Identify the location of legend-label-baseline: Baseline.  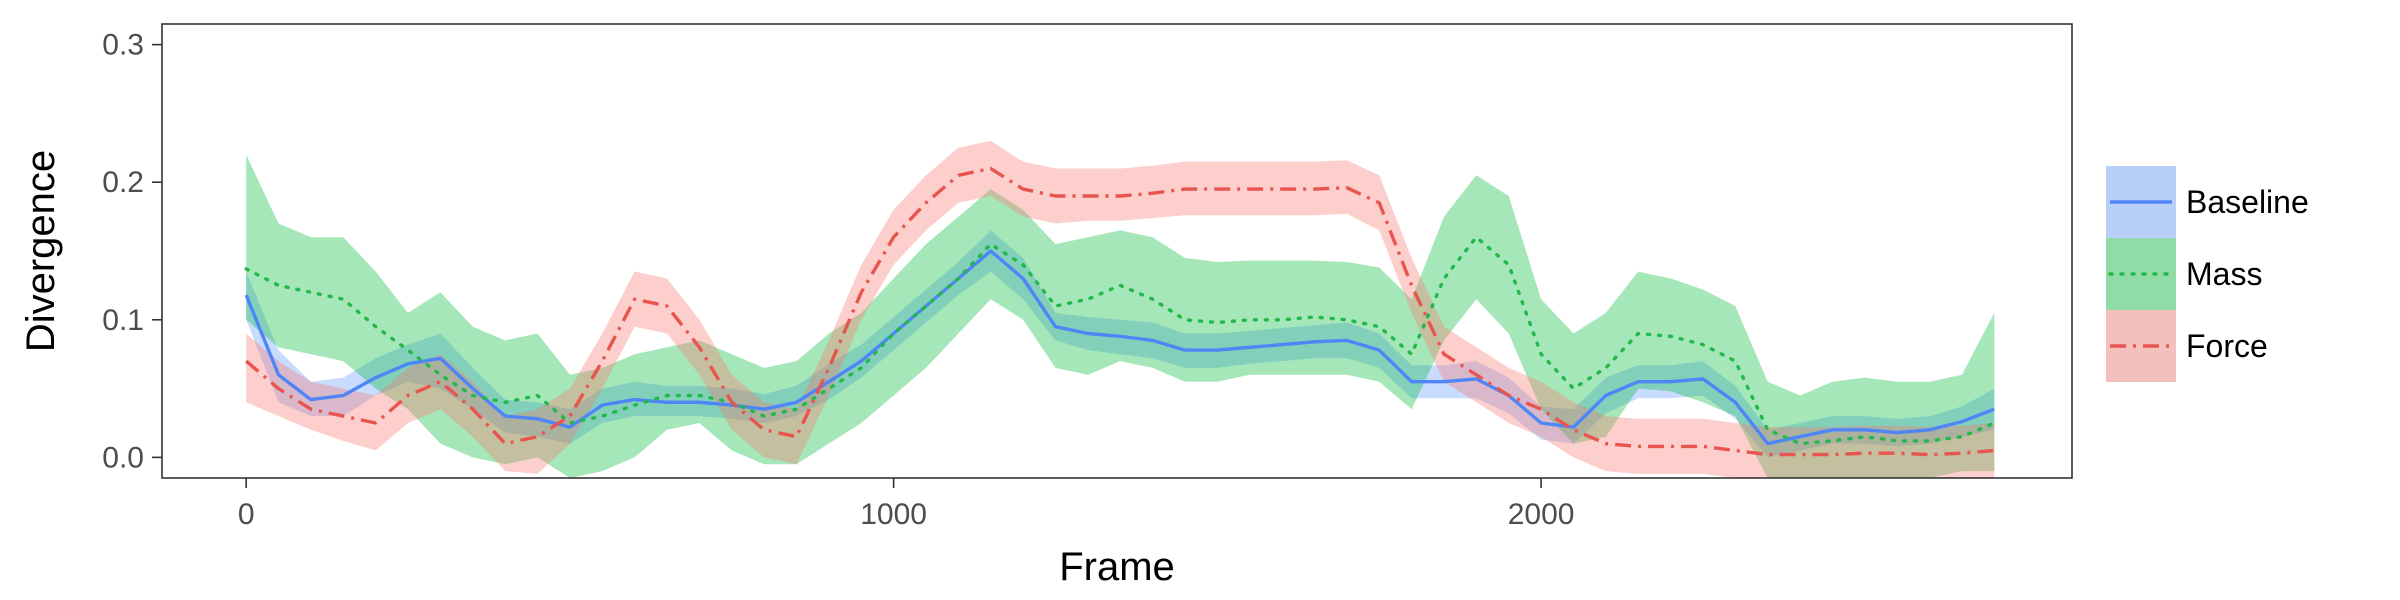
(2247, 202).